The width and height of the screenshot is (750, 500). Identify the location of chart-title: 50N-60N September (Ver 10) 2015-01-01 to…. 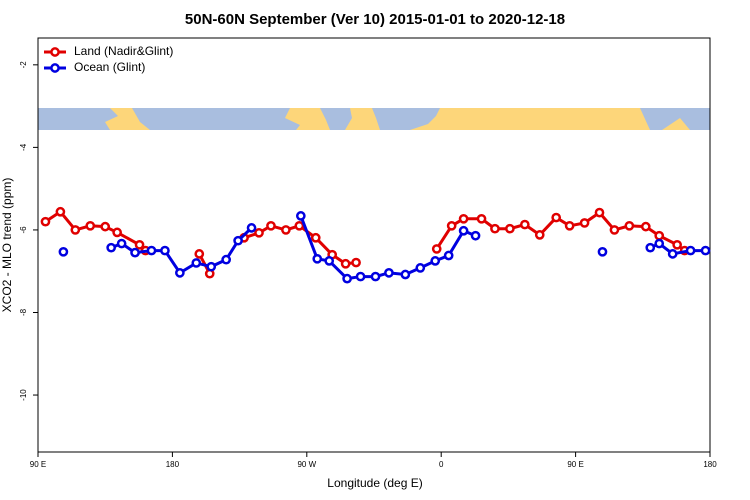
(375, 19).